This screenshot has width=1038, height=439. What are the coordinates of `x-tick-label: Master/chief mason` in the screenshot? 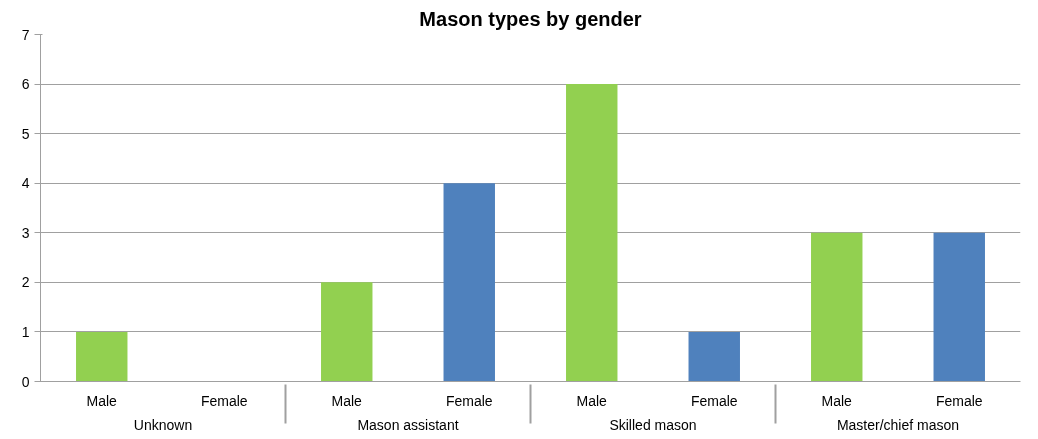 It's located at (898, 424).